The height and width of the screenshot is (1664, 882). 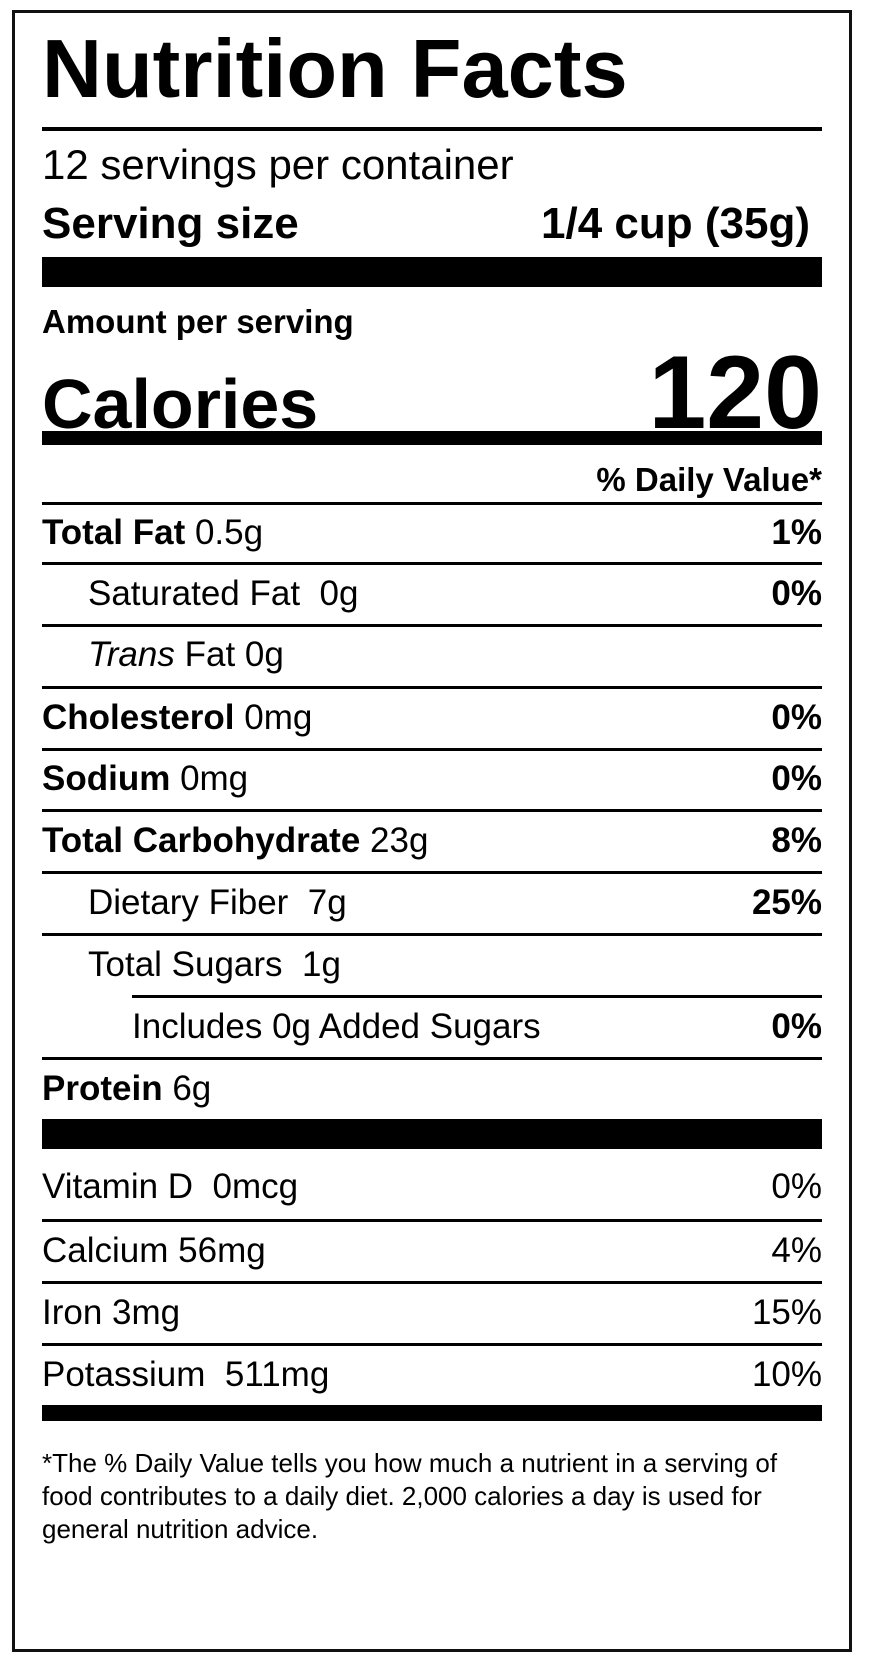 What do you see at coordinates (432, 655) in the screenshot?
I see `nutrient-row-trans-fat: Trans Fat 0g` at bounding box center [432, 655].